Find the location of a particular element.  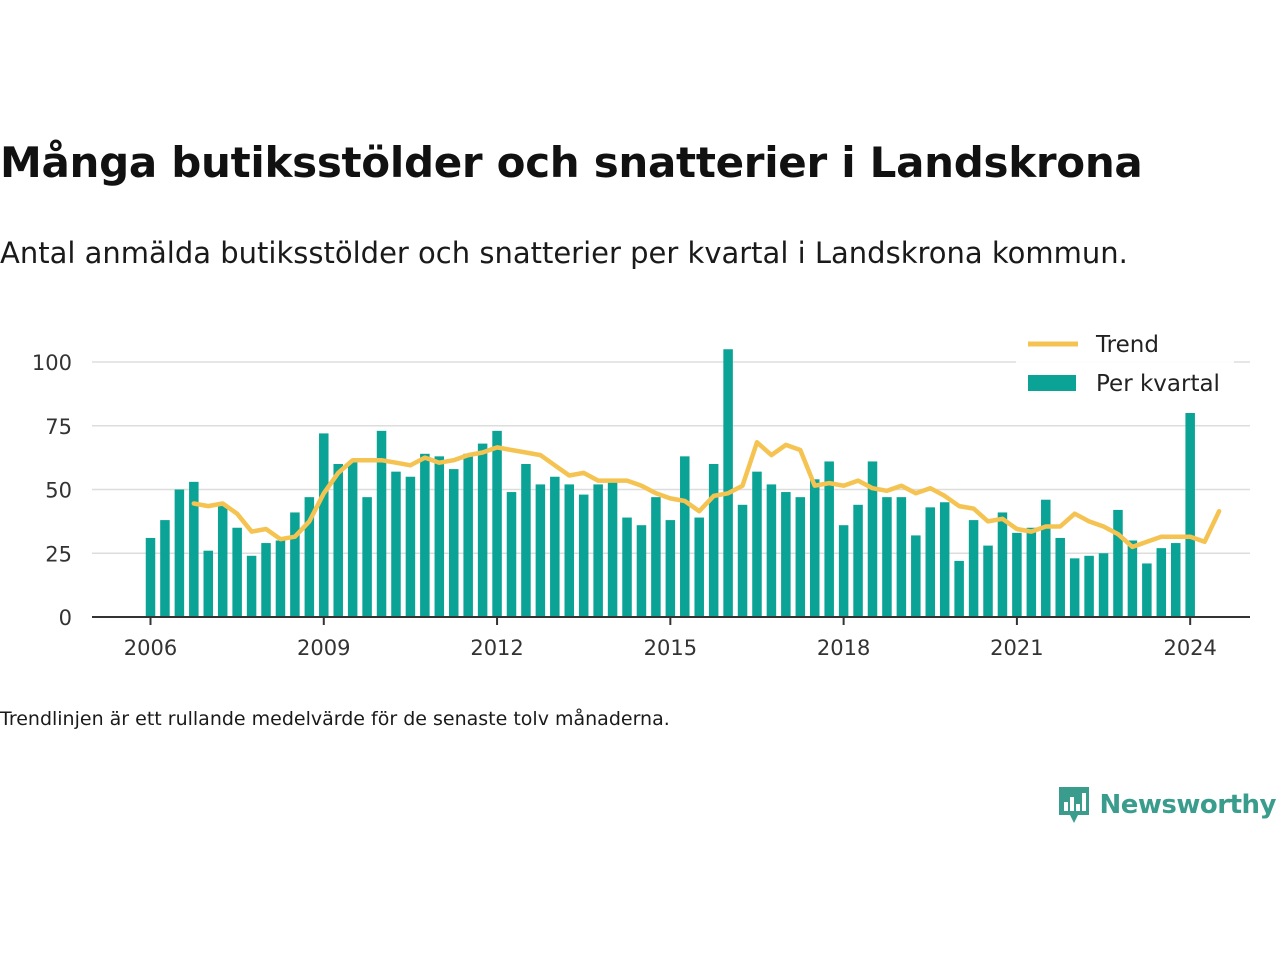

trend-series is located at coordinates (706, 495).